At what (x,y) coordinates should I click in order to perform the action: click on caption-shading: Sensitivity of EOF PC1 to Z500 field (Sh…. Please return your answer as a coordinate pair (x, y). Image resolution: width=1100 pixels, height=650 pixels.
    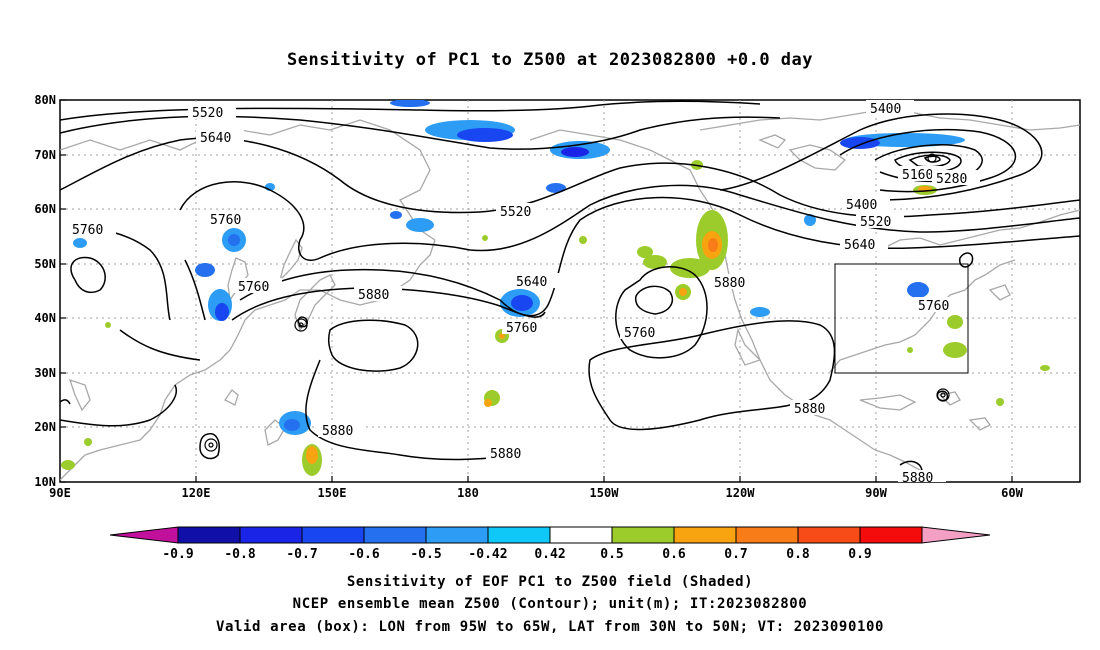
    Looking at the image, I should click on (550, 582).